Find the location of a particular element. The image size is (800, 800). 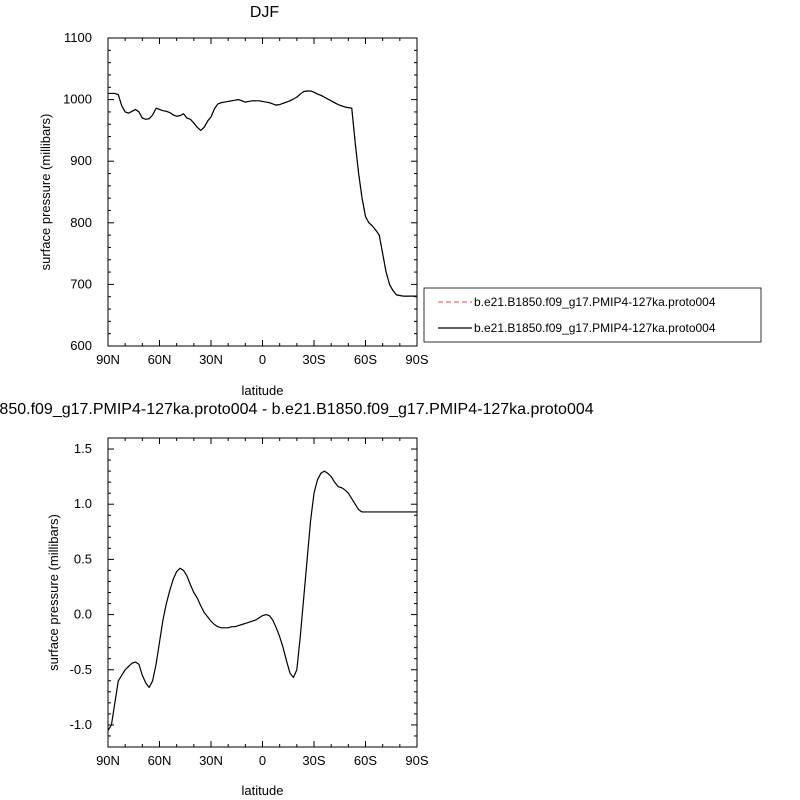

legend-frame is located at coordinates (592, 315).